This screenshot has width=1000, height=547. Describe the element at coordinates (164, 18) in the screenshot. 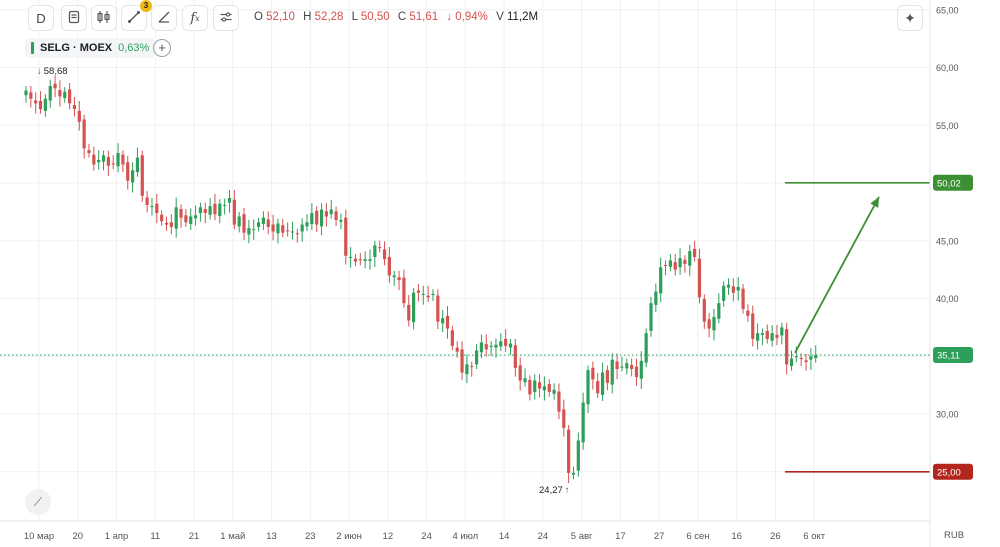

I see `measure-button` at that location.